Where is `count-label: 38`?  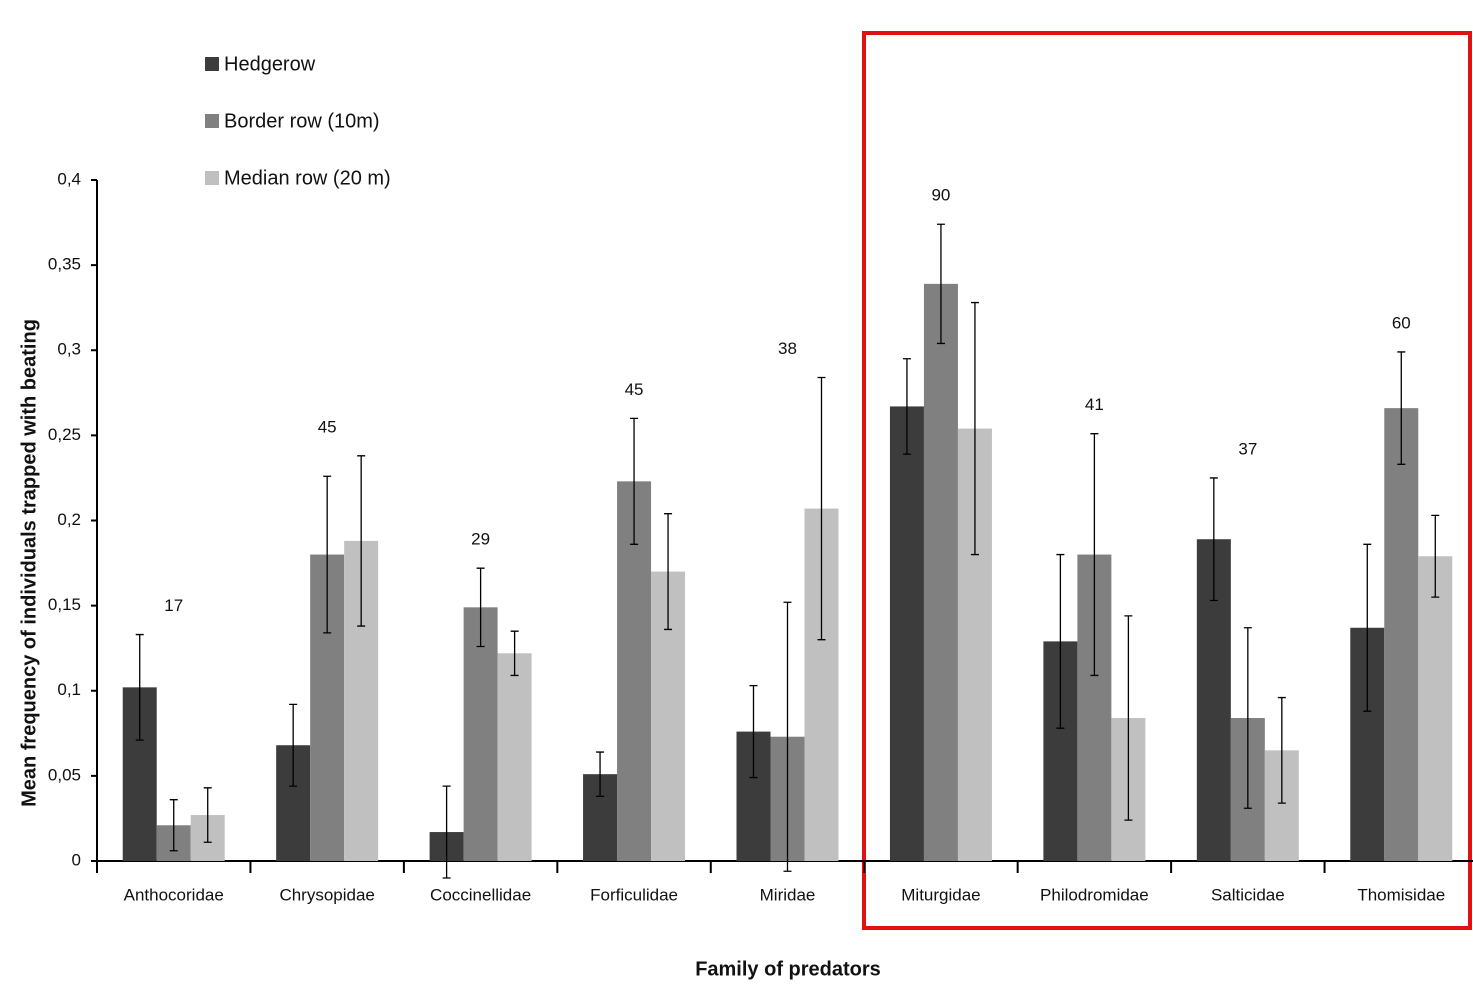
count-label: 38 is located at coordinates (787, 348).